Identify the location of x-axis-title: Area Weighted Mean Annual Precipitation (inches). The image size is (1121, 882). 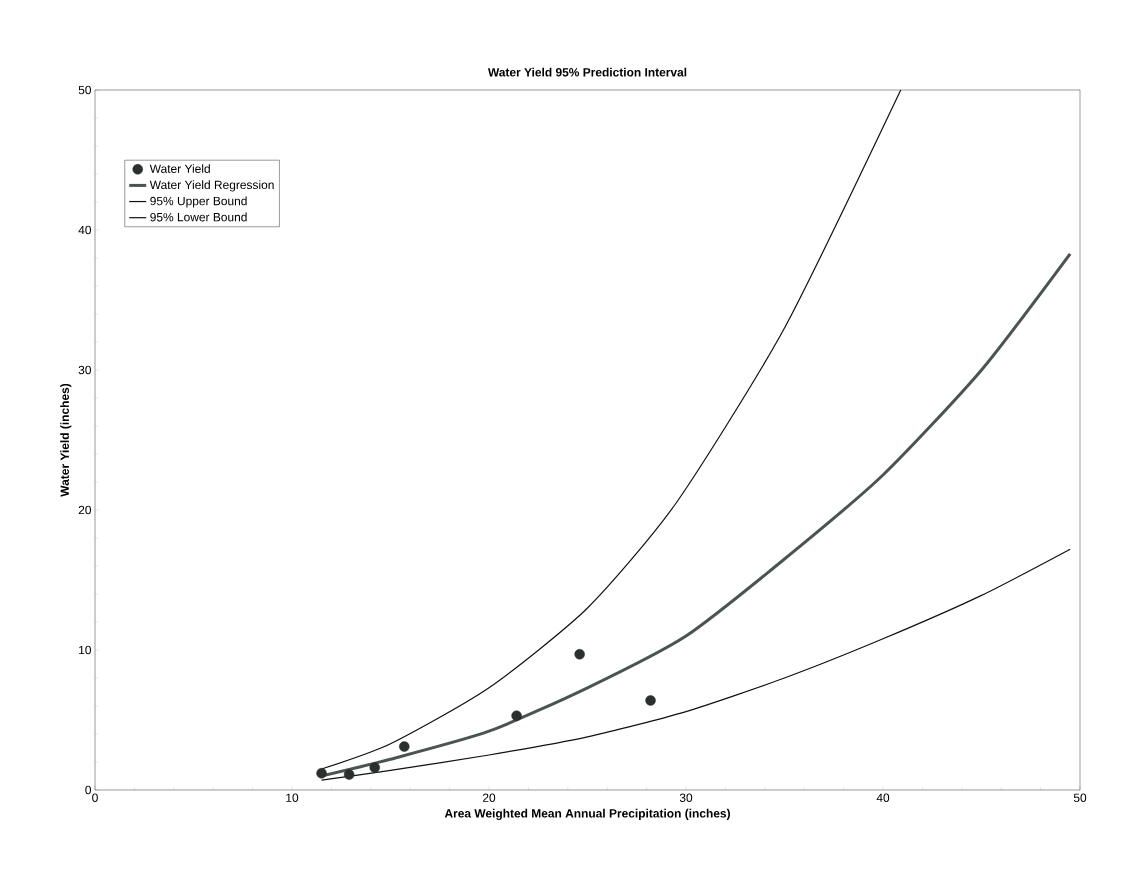
(587, 814).